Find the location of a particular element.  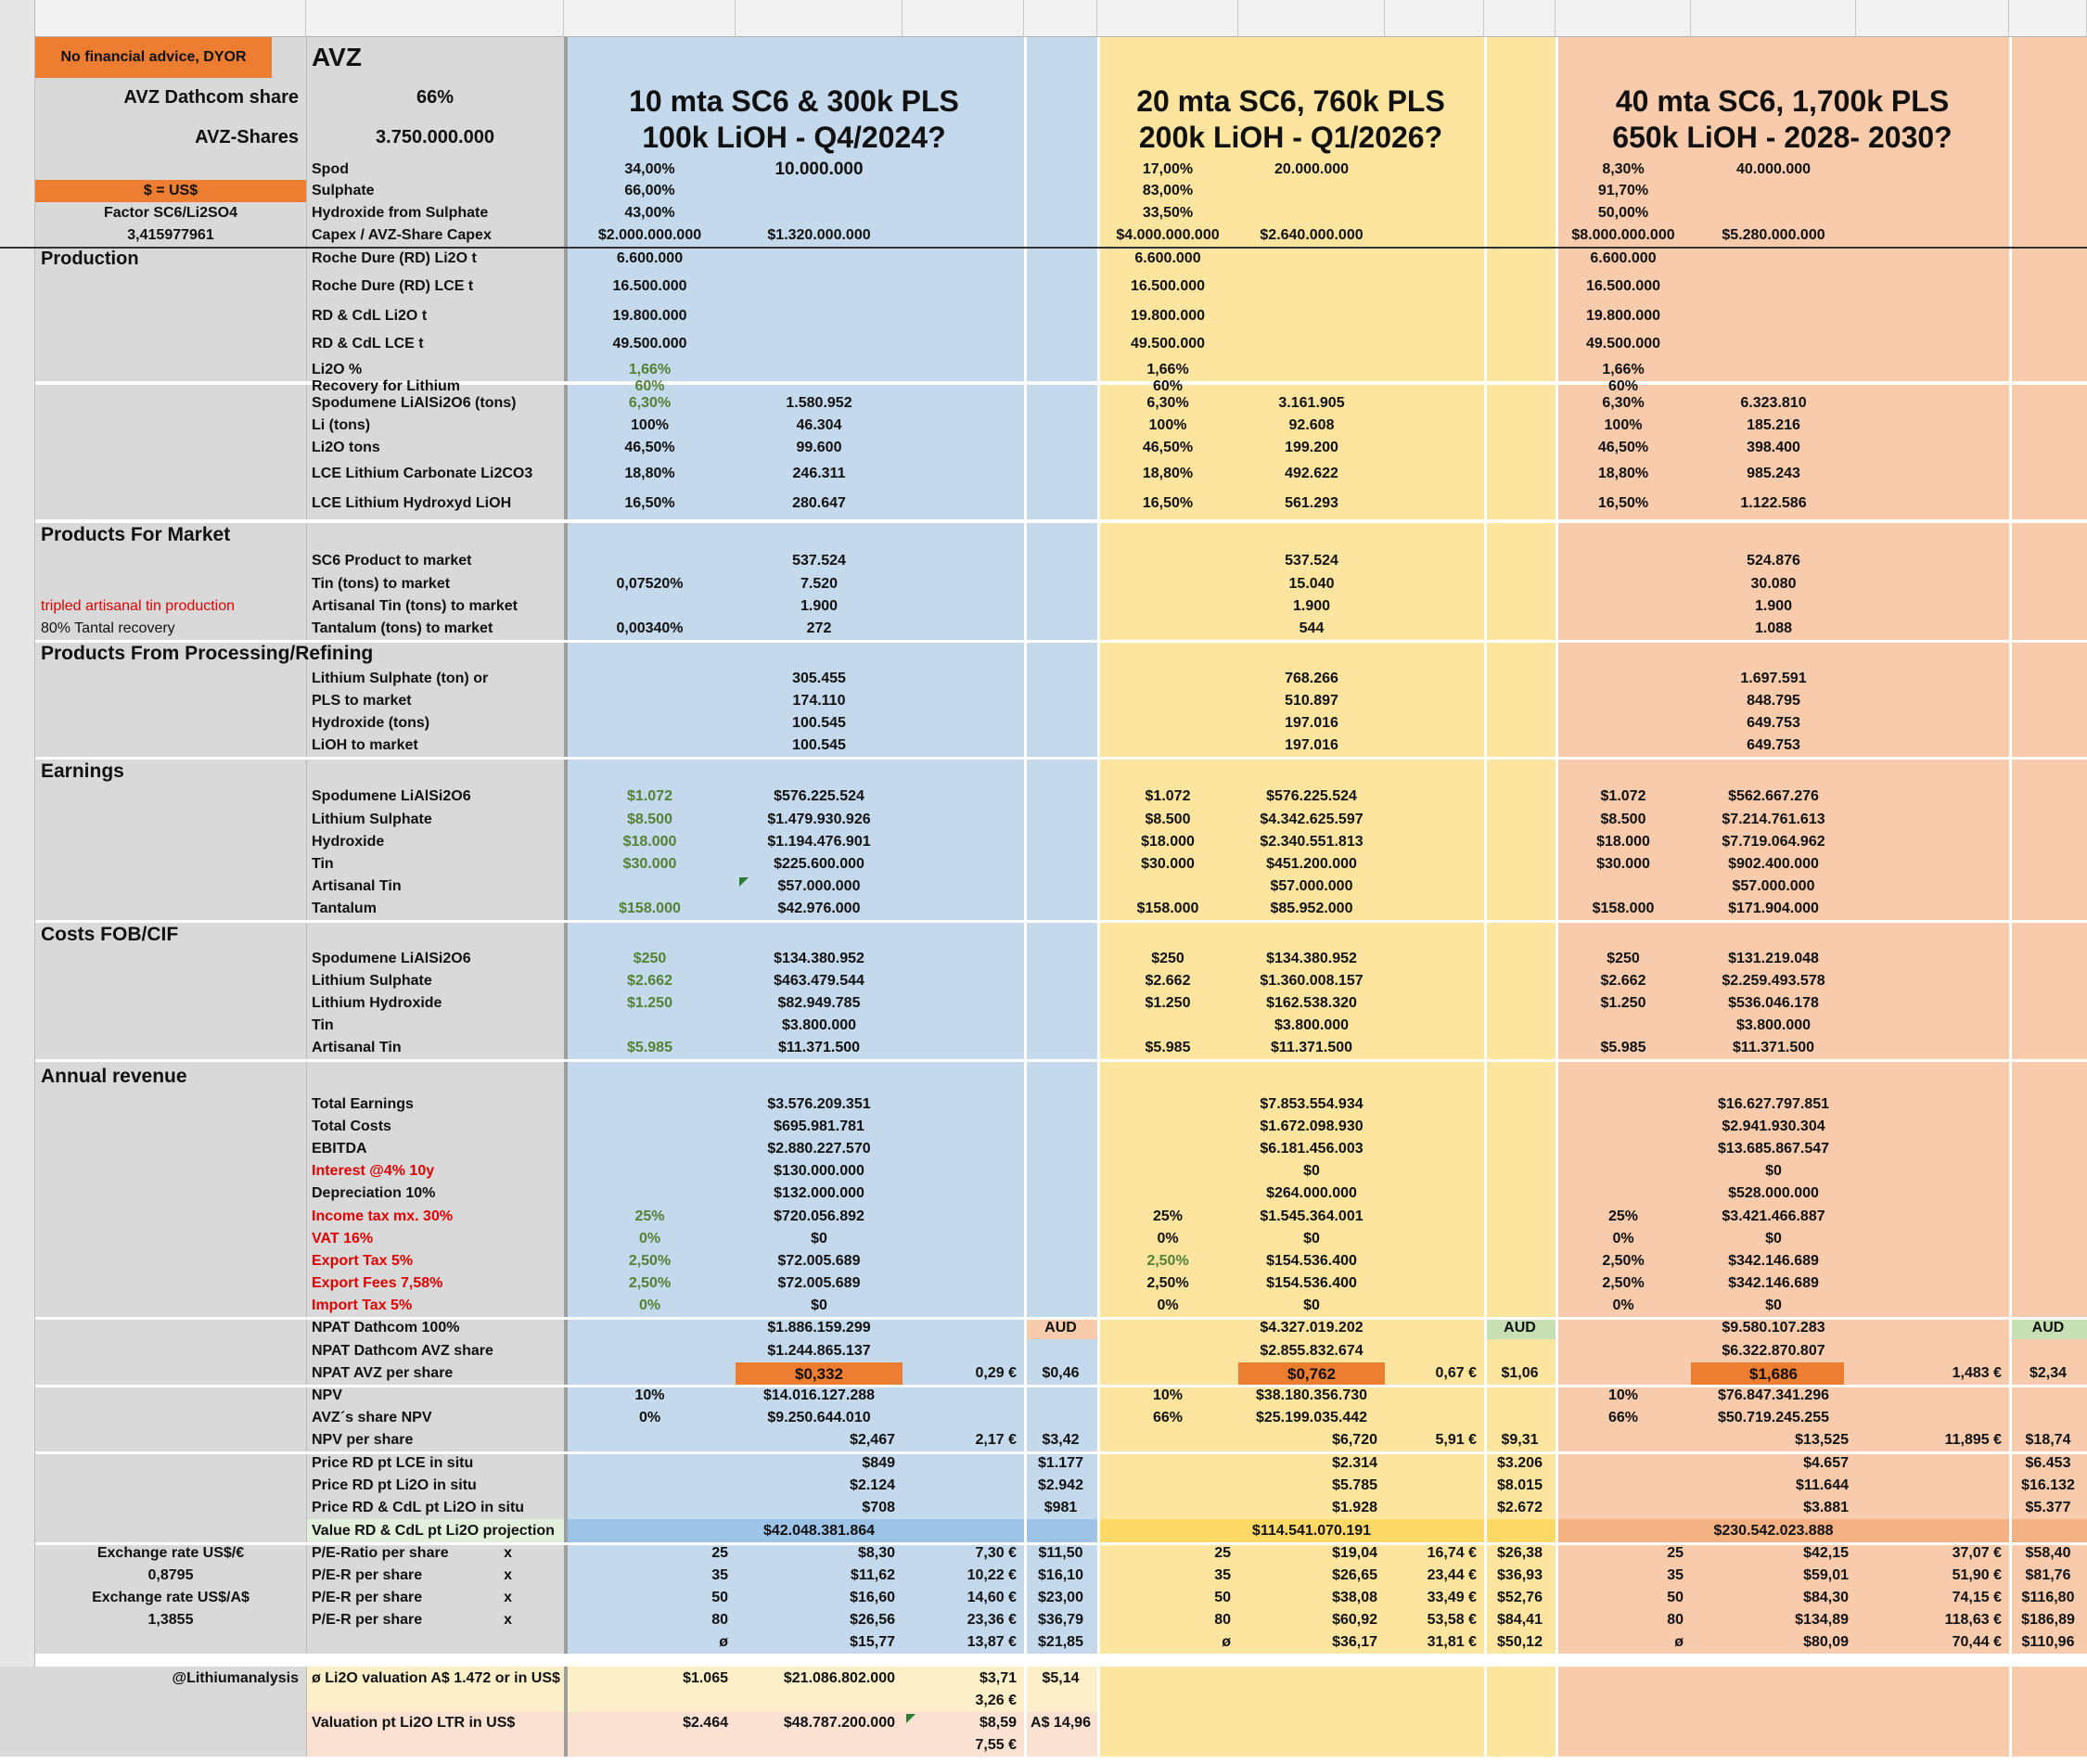

cell-b25: Lithium Sulphate (ton) or is located at coordinates (400, 678).